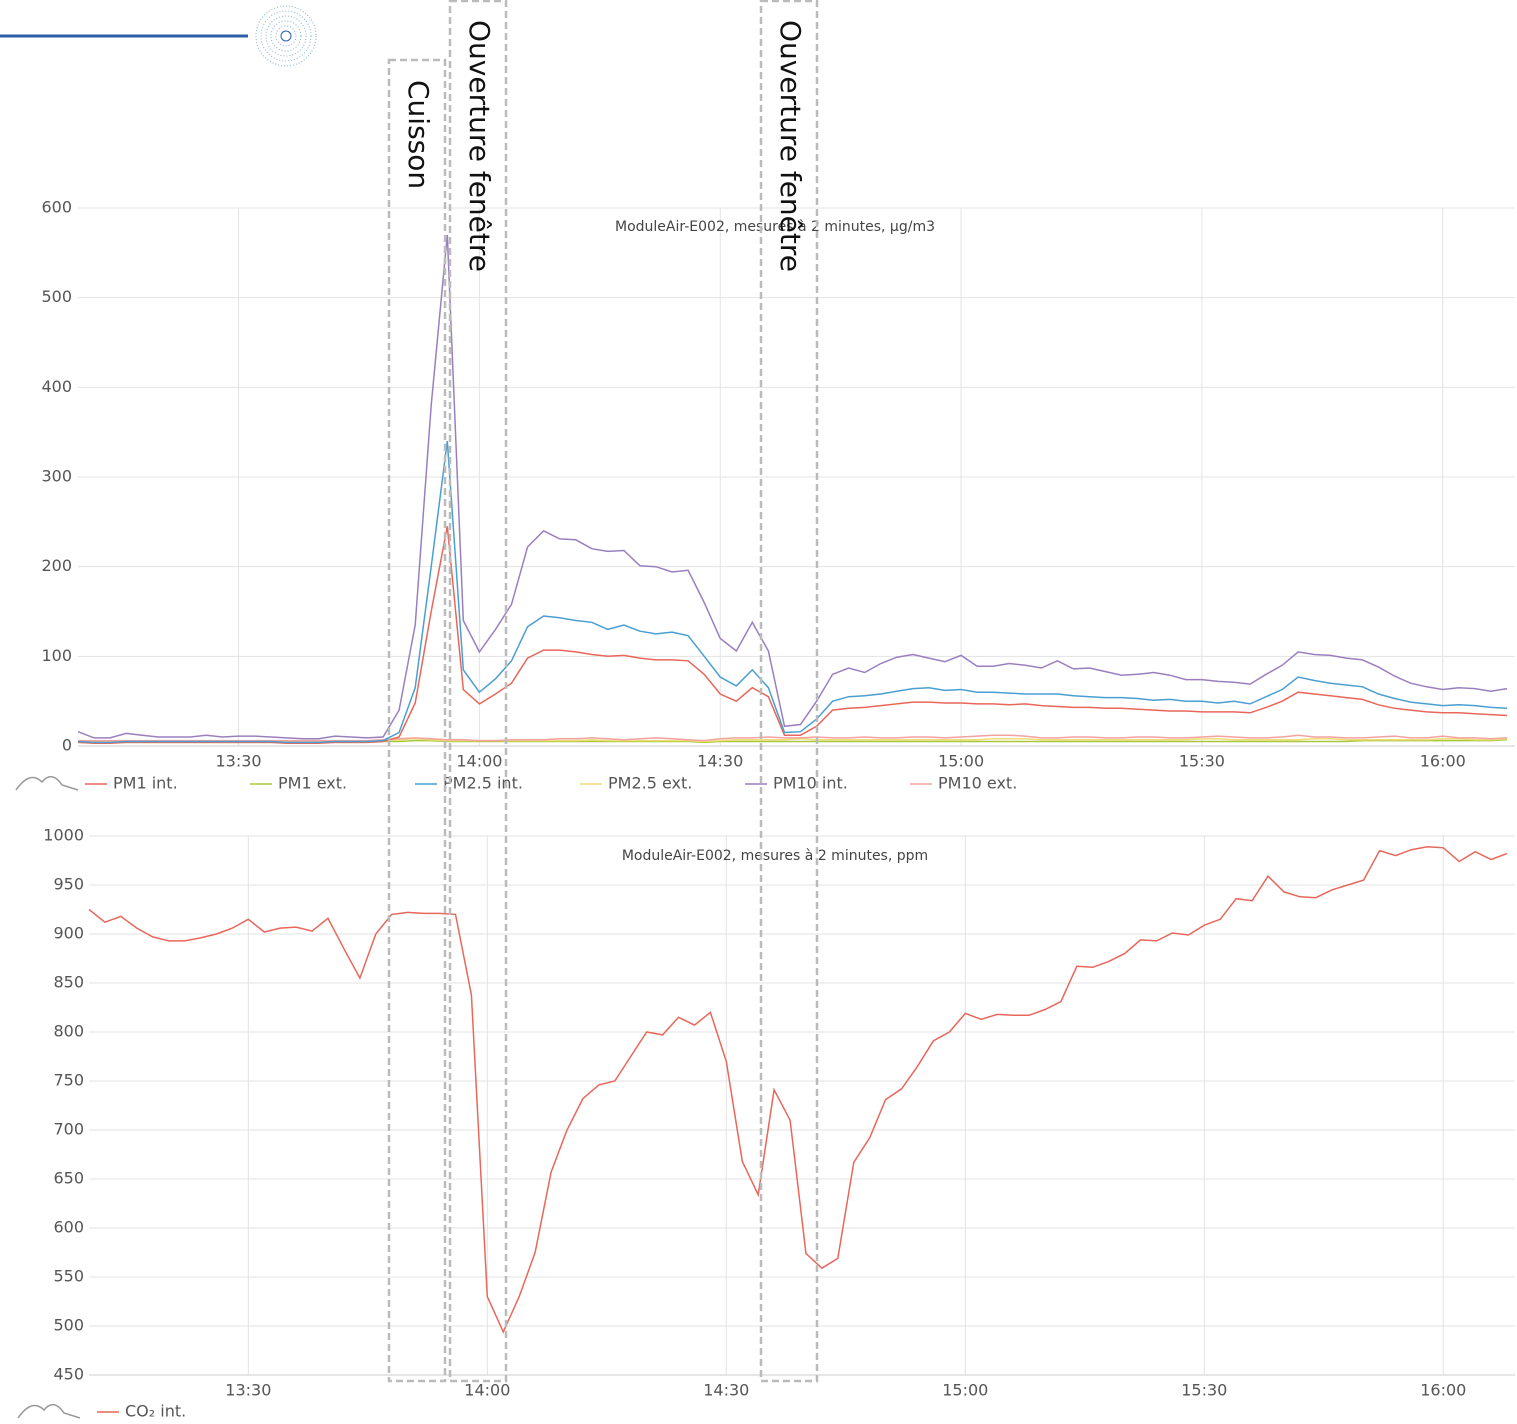 The height and width of the screenshot is (1424, 1517). I want to click on y-tick-label: 950, so click(68, 884).